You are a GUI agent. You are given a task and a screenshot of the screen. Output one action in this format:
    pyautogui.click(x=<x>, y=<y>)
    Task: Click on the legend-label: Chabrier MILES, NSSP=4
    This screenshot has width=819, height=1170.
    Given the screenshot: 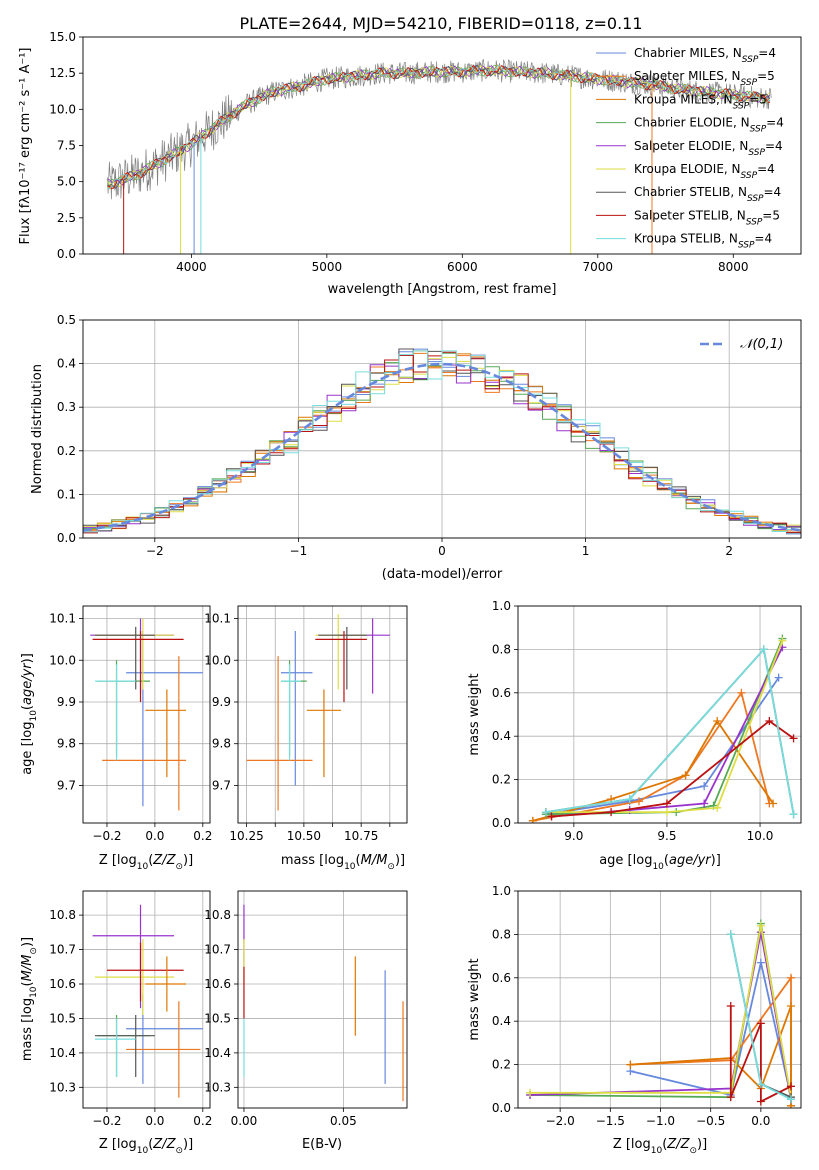 What is the action you would take?
    pyautogui.click(x=705, y=55)
    